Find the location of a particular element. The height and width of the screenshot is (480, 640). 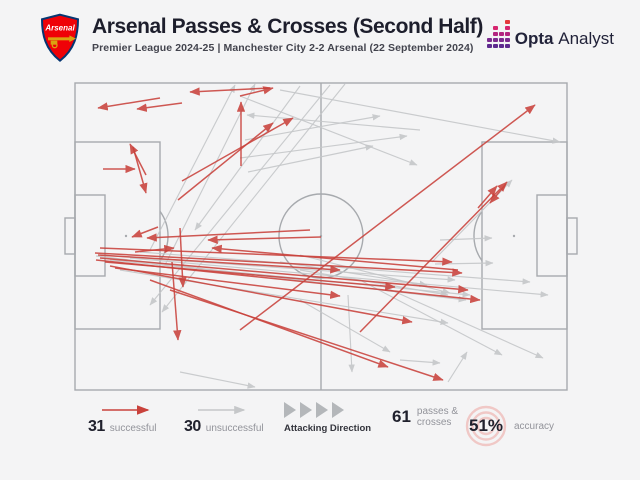

successful-count: 31 is located at coordinates (96, 426).